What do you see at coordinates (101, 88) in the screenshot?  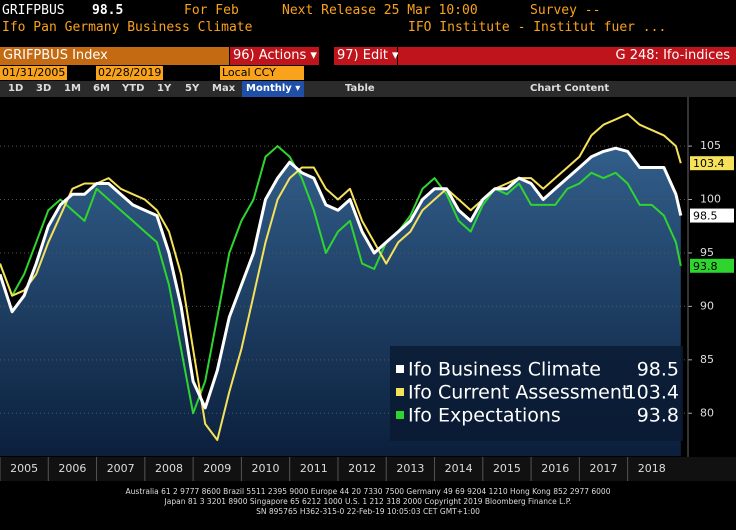 I see `period-button: 6M` at bounding box center [101, 88].